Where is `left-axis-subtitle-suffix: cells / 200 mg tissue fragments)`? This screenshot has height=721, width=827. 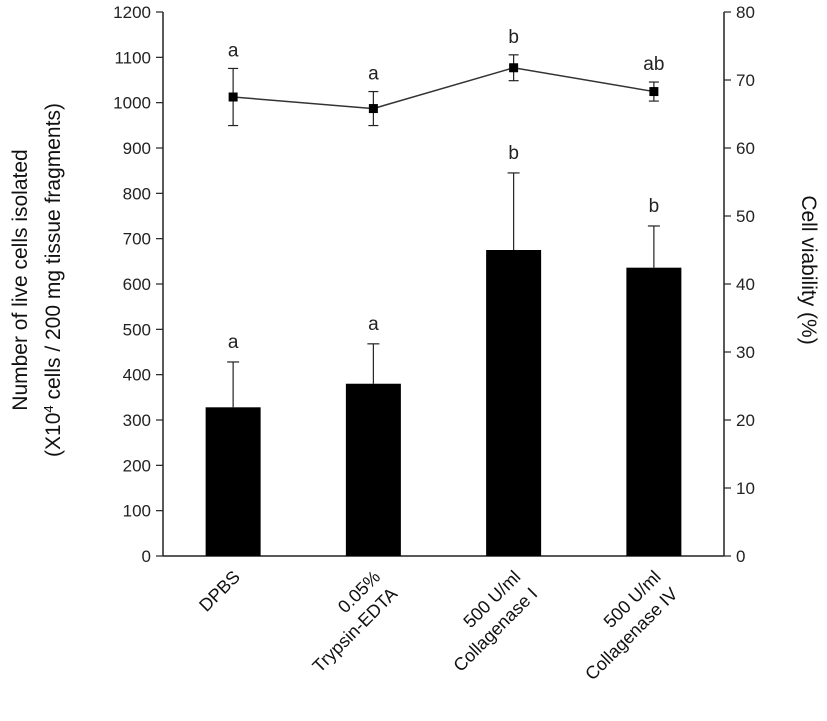
left-axis-subtitle-suffix: cells / 200 mg tissue fragments) is located at coordinates (53, 254).